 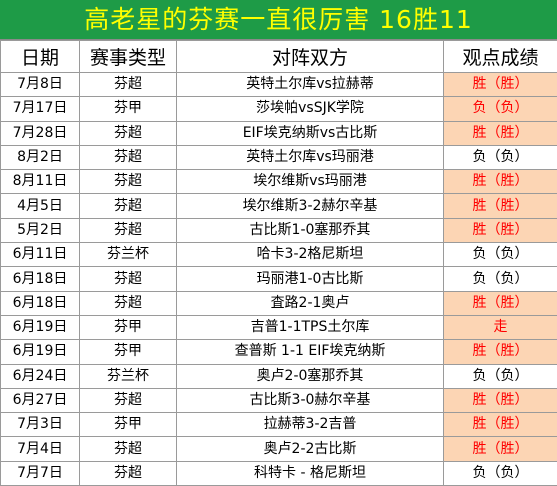 What do you see at coordinates (310, 279) in the screenshot?
I see `cell-match: 玛丽港1-0古比斯` at bounding box center [310, 279].